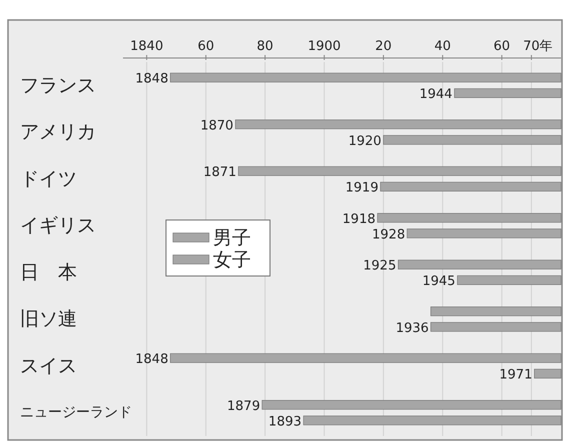 The image size is (571, 446). I want to click on y-tick-label: アメリカ, so click(58, 132).